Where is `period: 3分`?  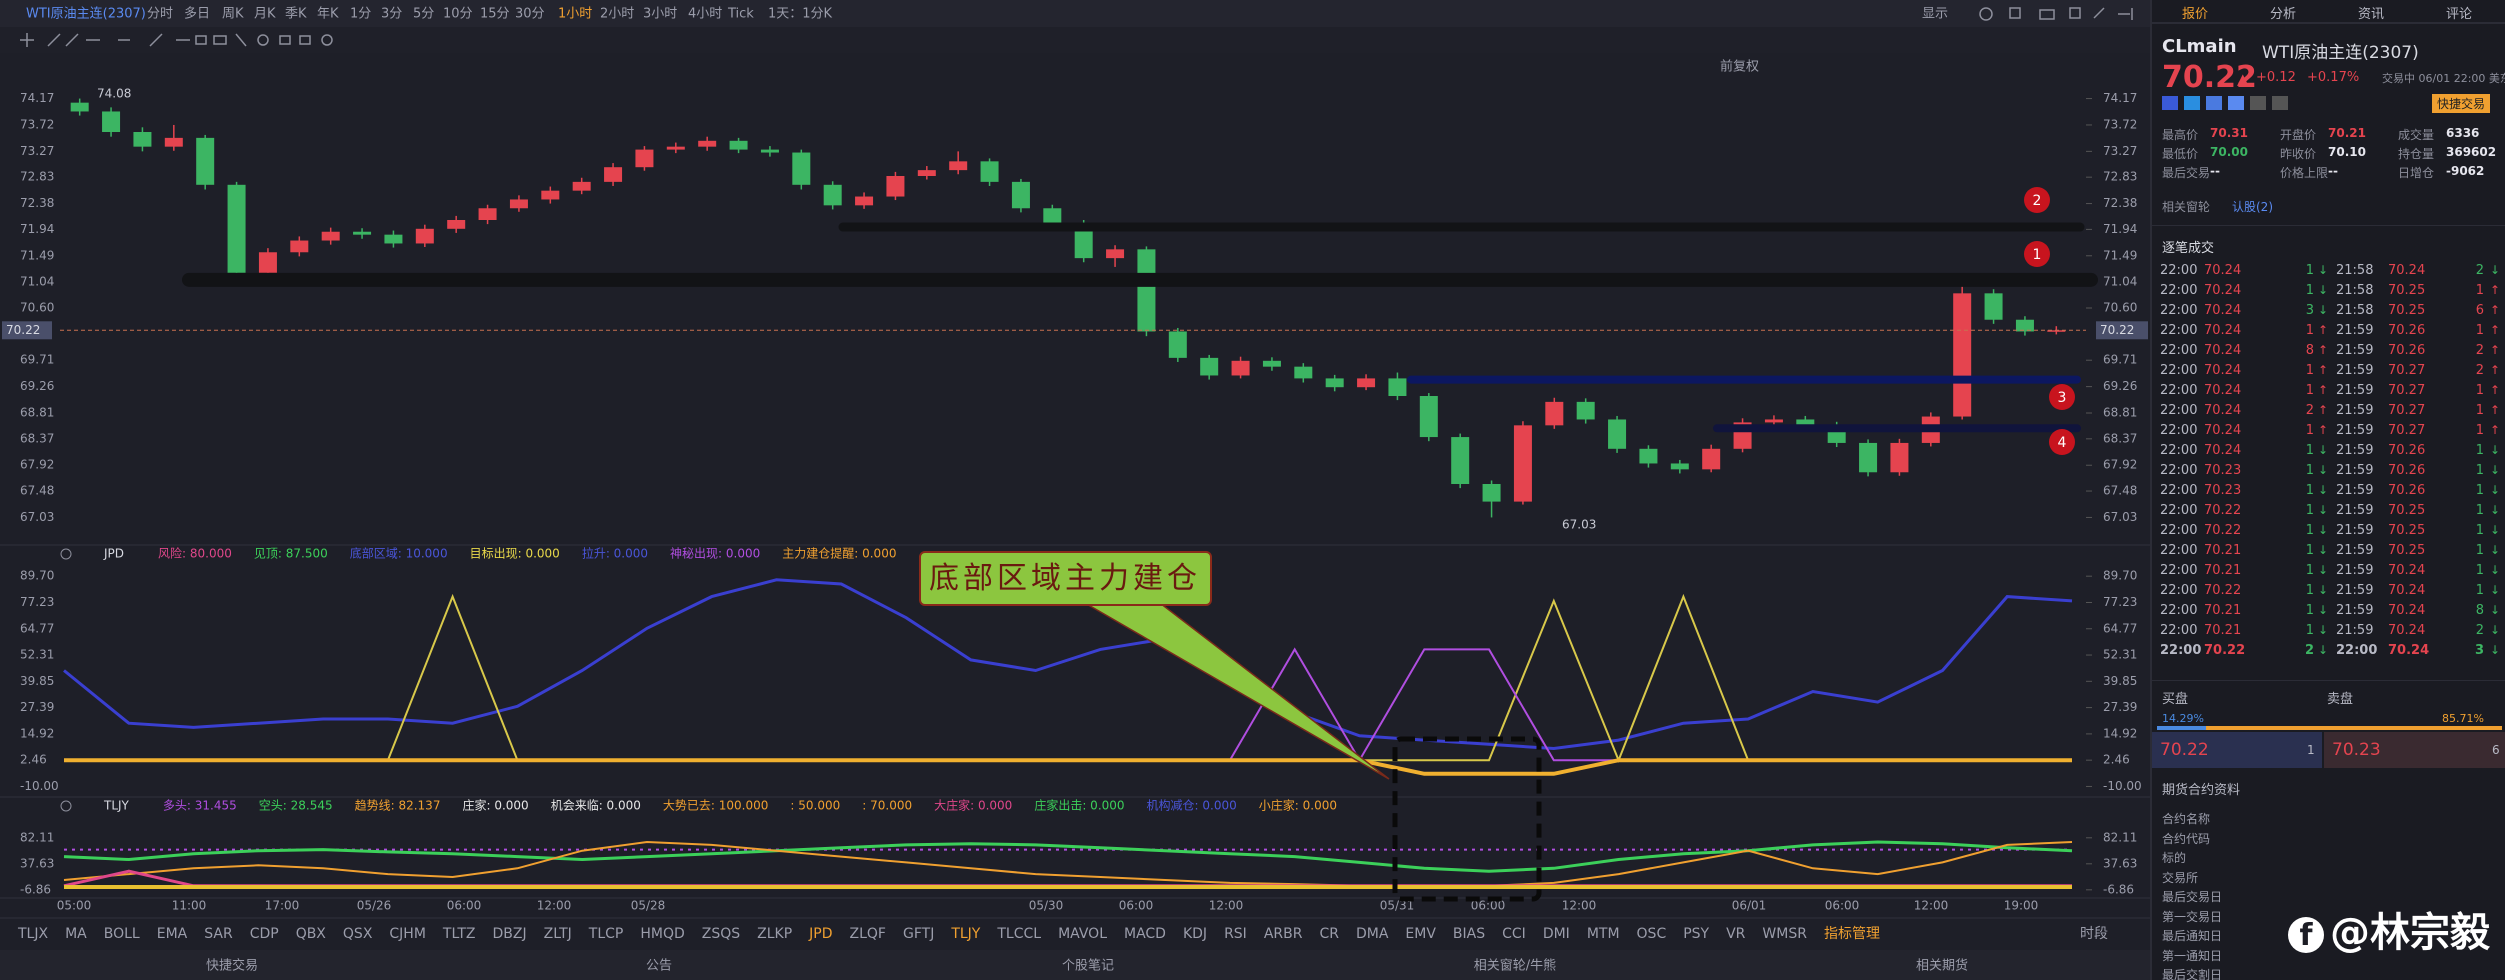 period: 3分 is located at coordinates (391, 14).